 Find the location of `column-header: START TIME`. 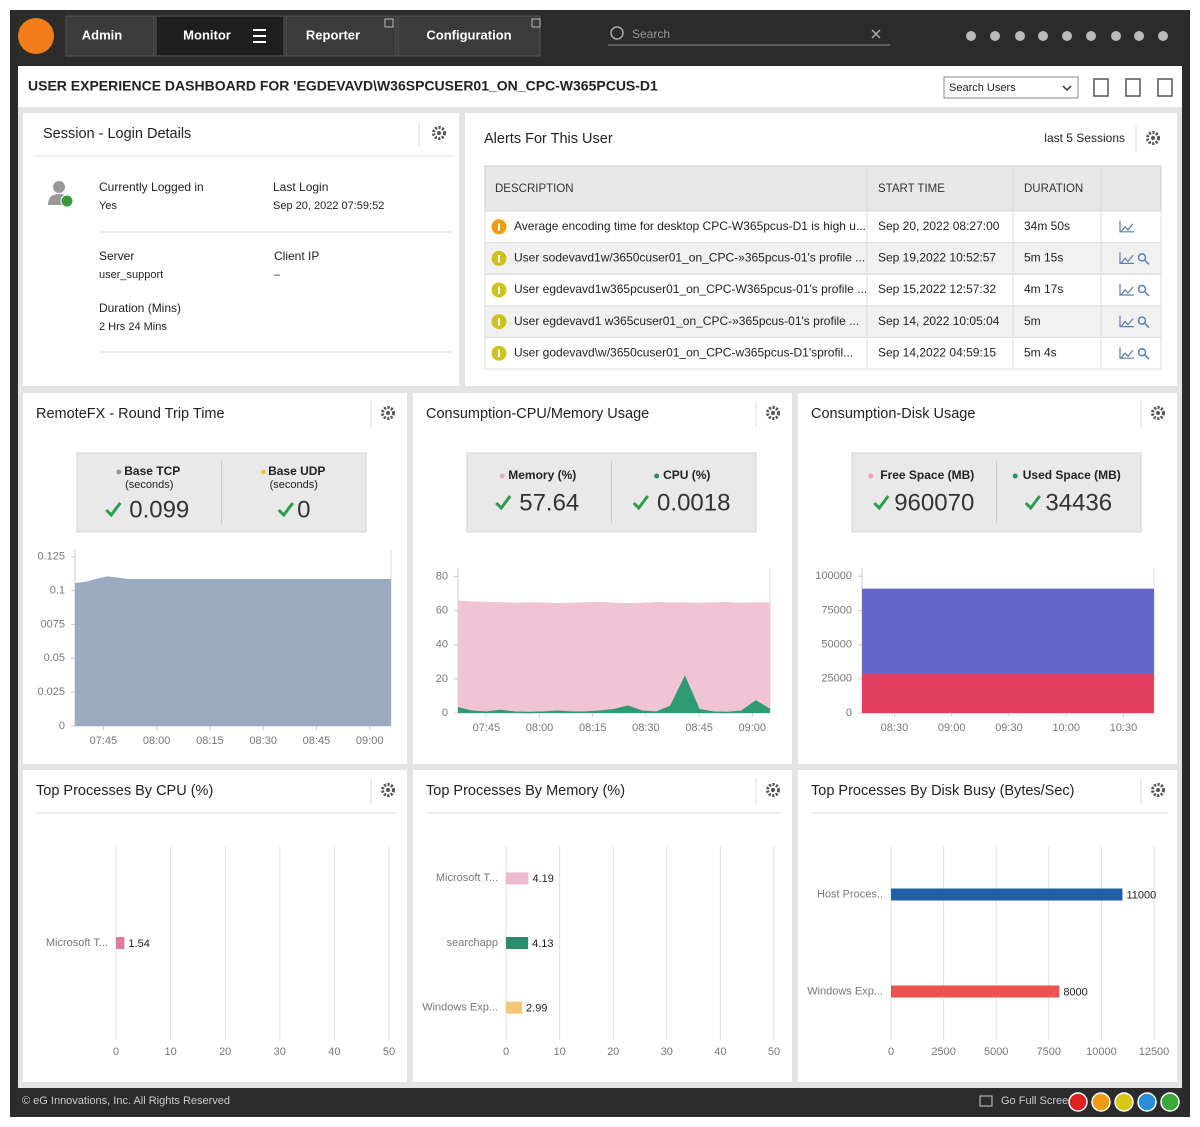

column-header: START TIME is located at coordinates (911, 189).